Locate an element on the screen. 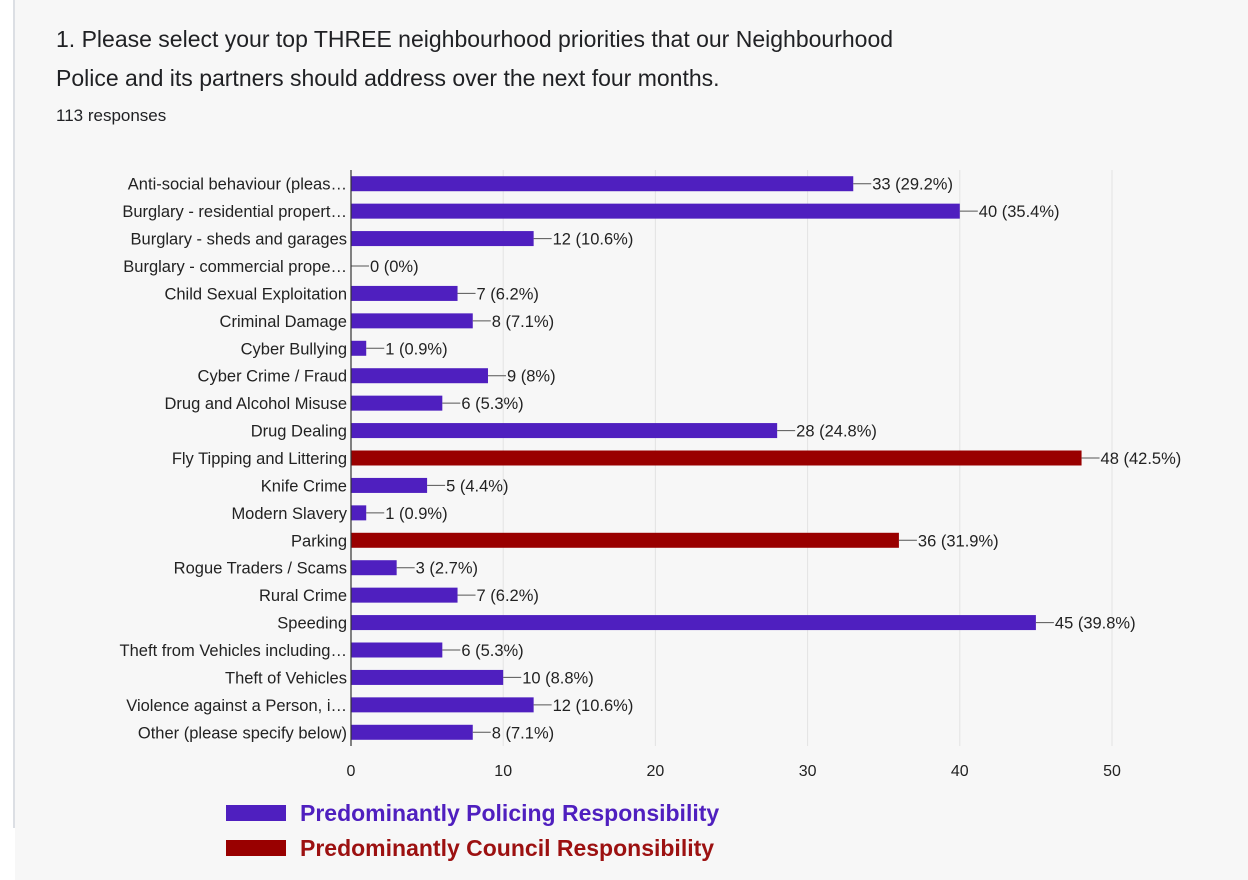 This screenshot has height=880, width=1248. data-label: 28 (24.8%) is located at coordinates (836, 432).